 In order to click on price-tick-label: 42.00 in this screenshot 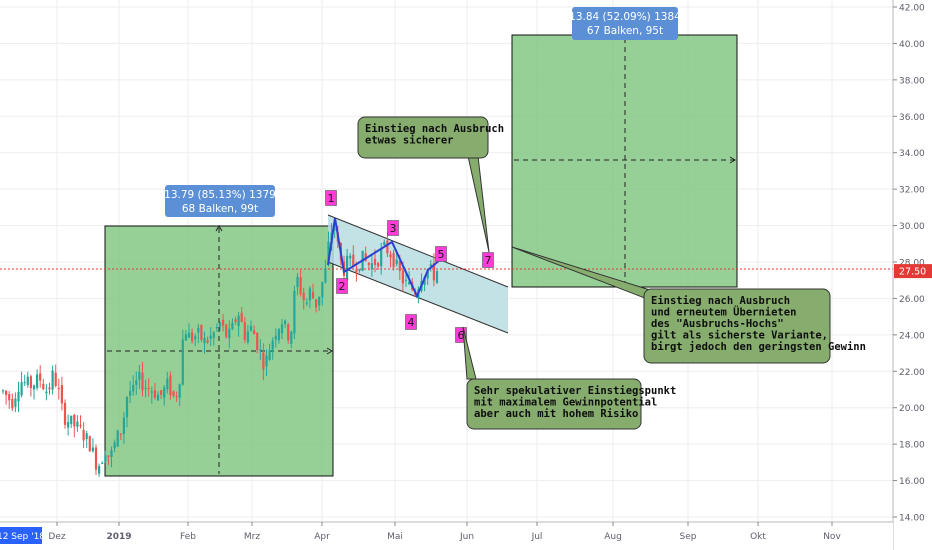, I will do `click(912, 9)`.